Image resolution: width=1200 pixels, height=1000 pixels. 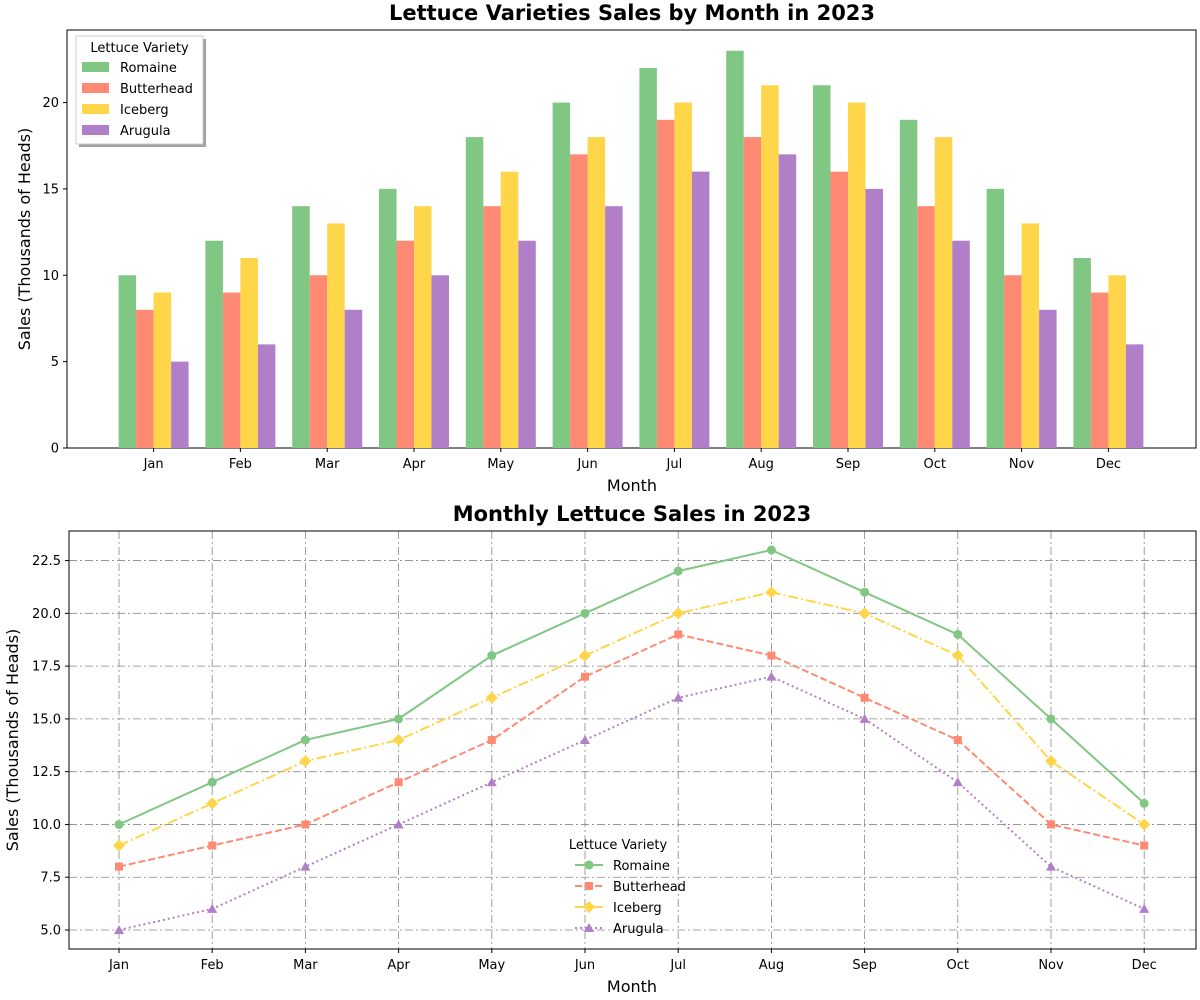 I want to click on point-butterhead-aug, so click(x=771, y=655).